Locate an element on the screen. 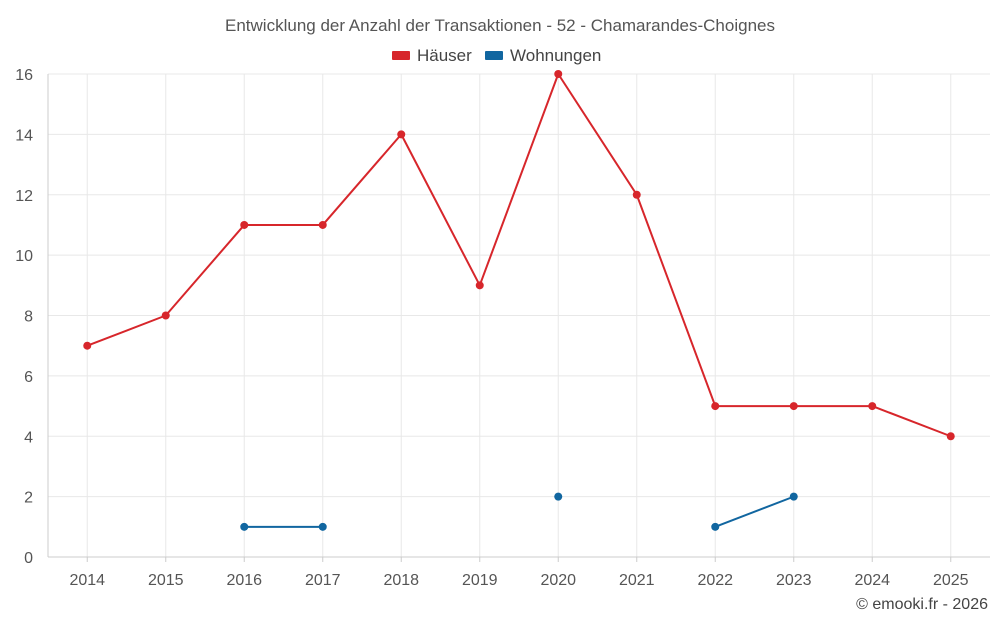 This screenshot has width=1000, height=625. y-tick-label: 6 is located at coordinates (28, 377).